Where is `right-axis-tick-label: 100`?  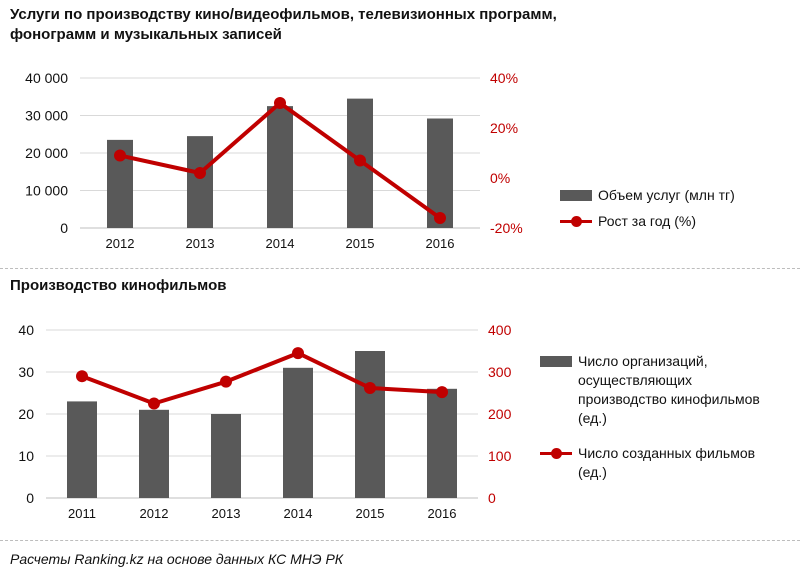
right-axis-tick-label: 100 is located at coordinates (500, 456).